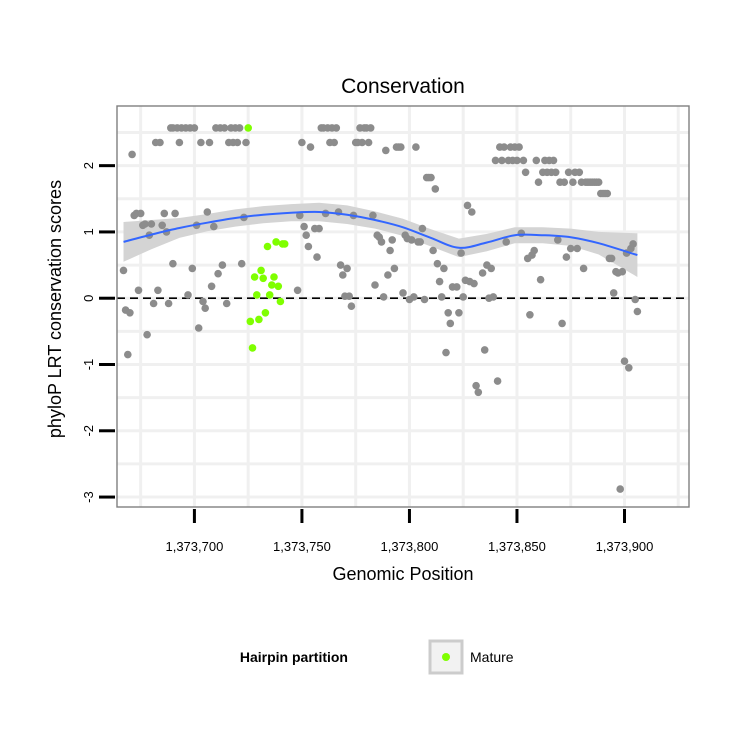 The height and width of the screenshot is (750, 750). I want to click on y-tick-label: -2, so click(88, 431).